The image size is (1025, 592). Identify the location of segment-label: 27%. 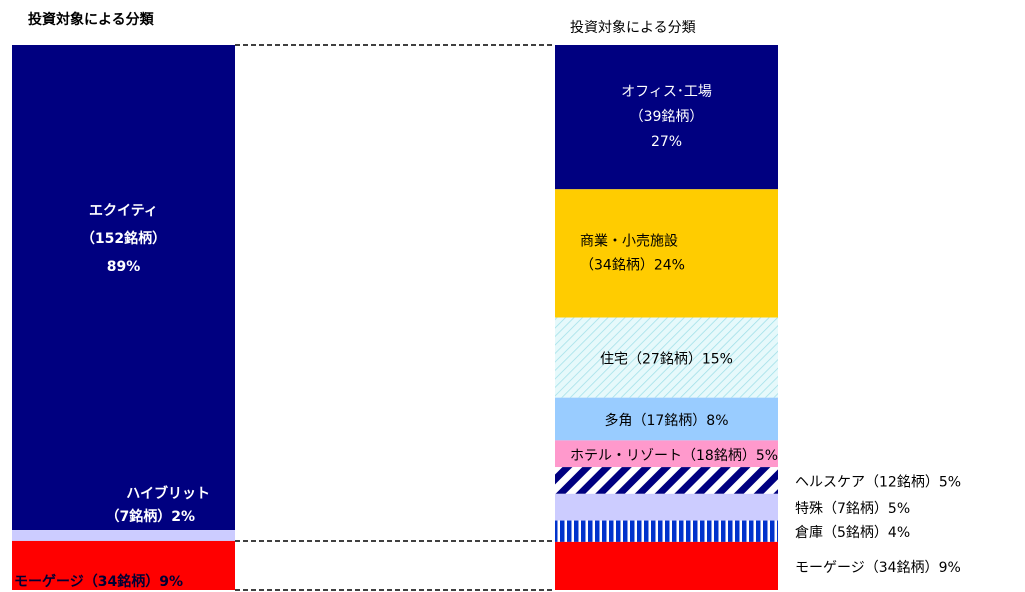
(666, 142).